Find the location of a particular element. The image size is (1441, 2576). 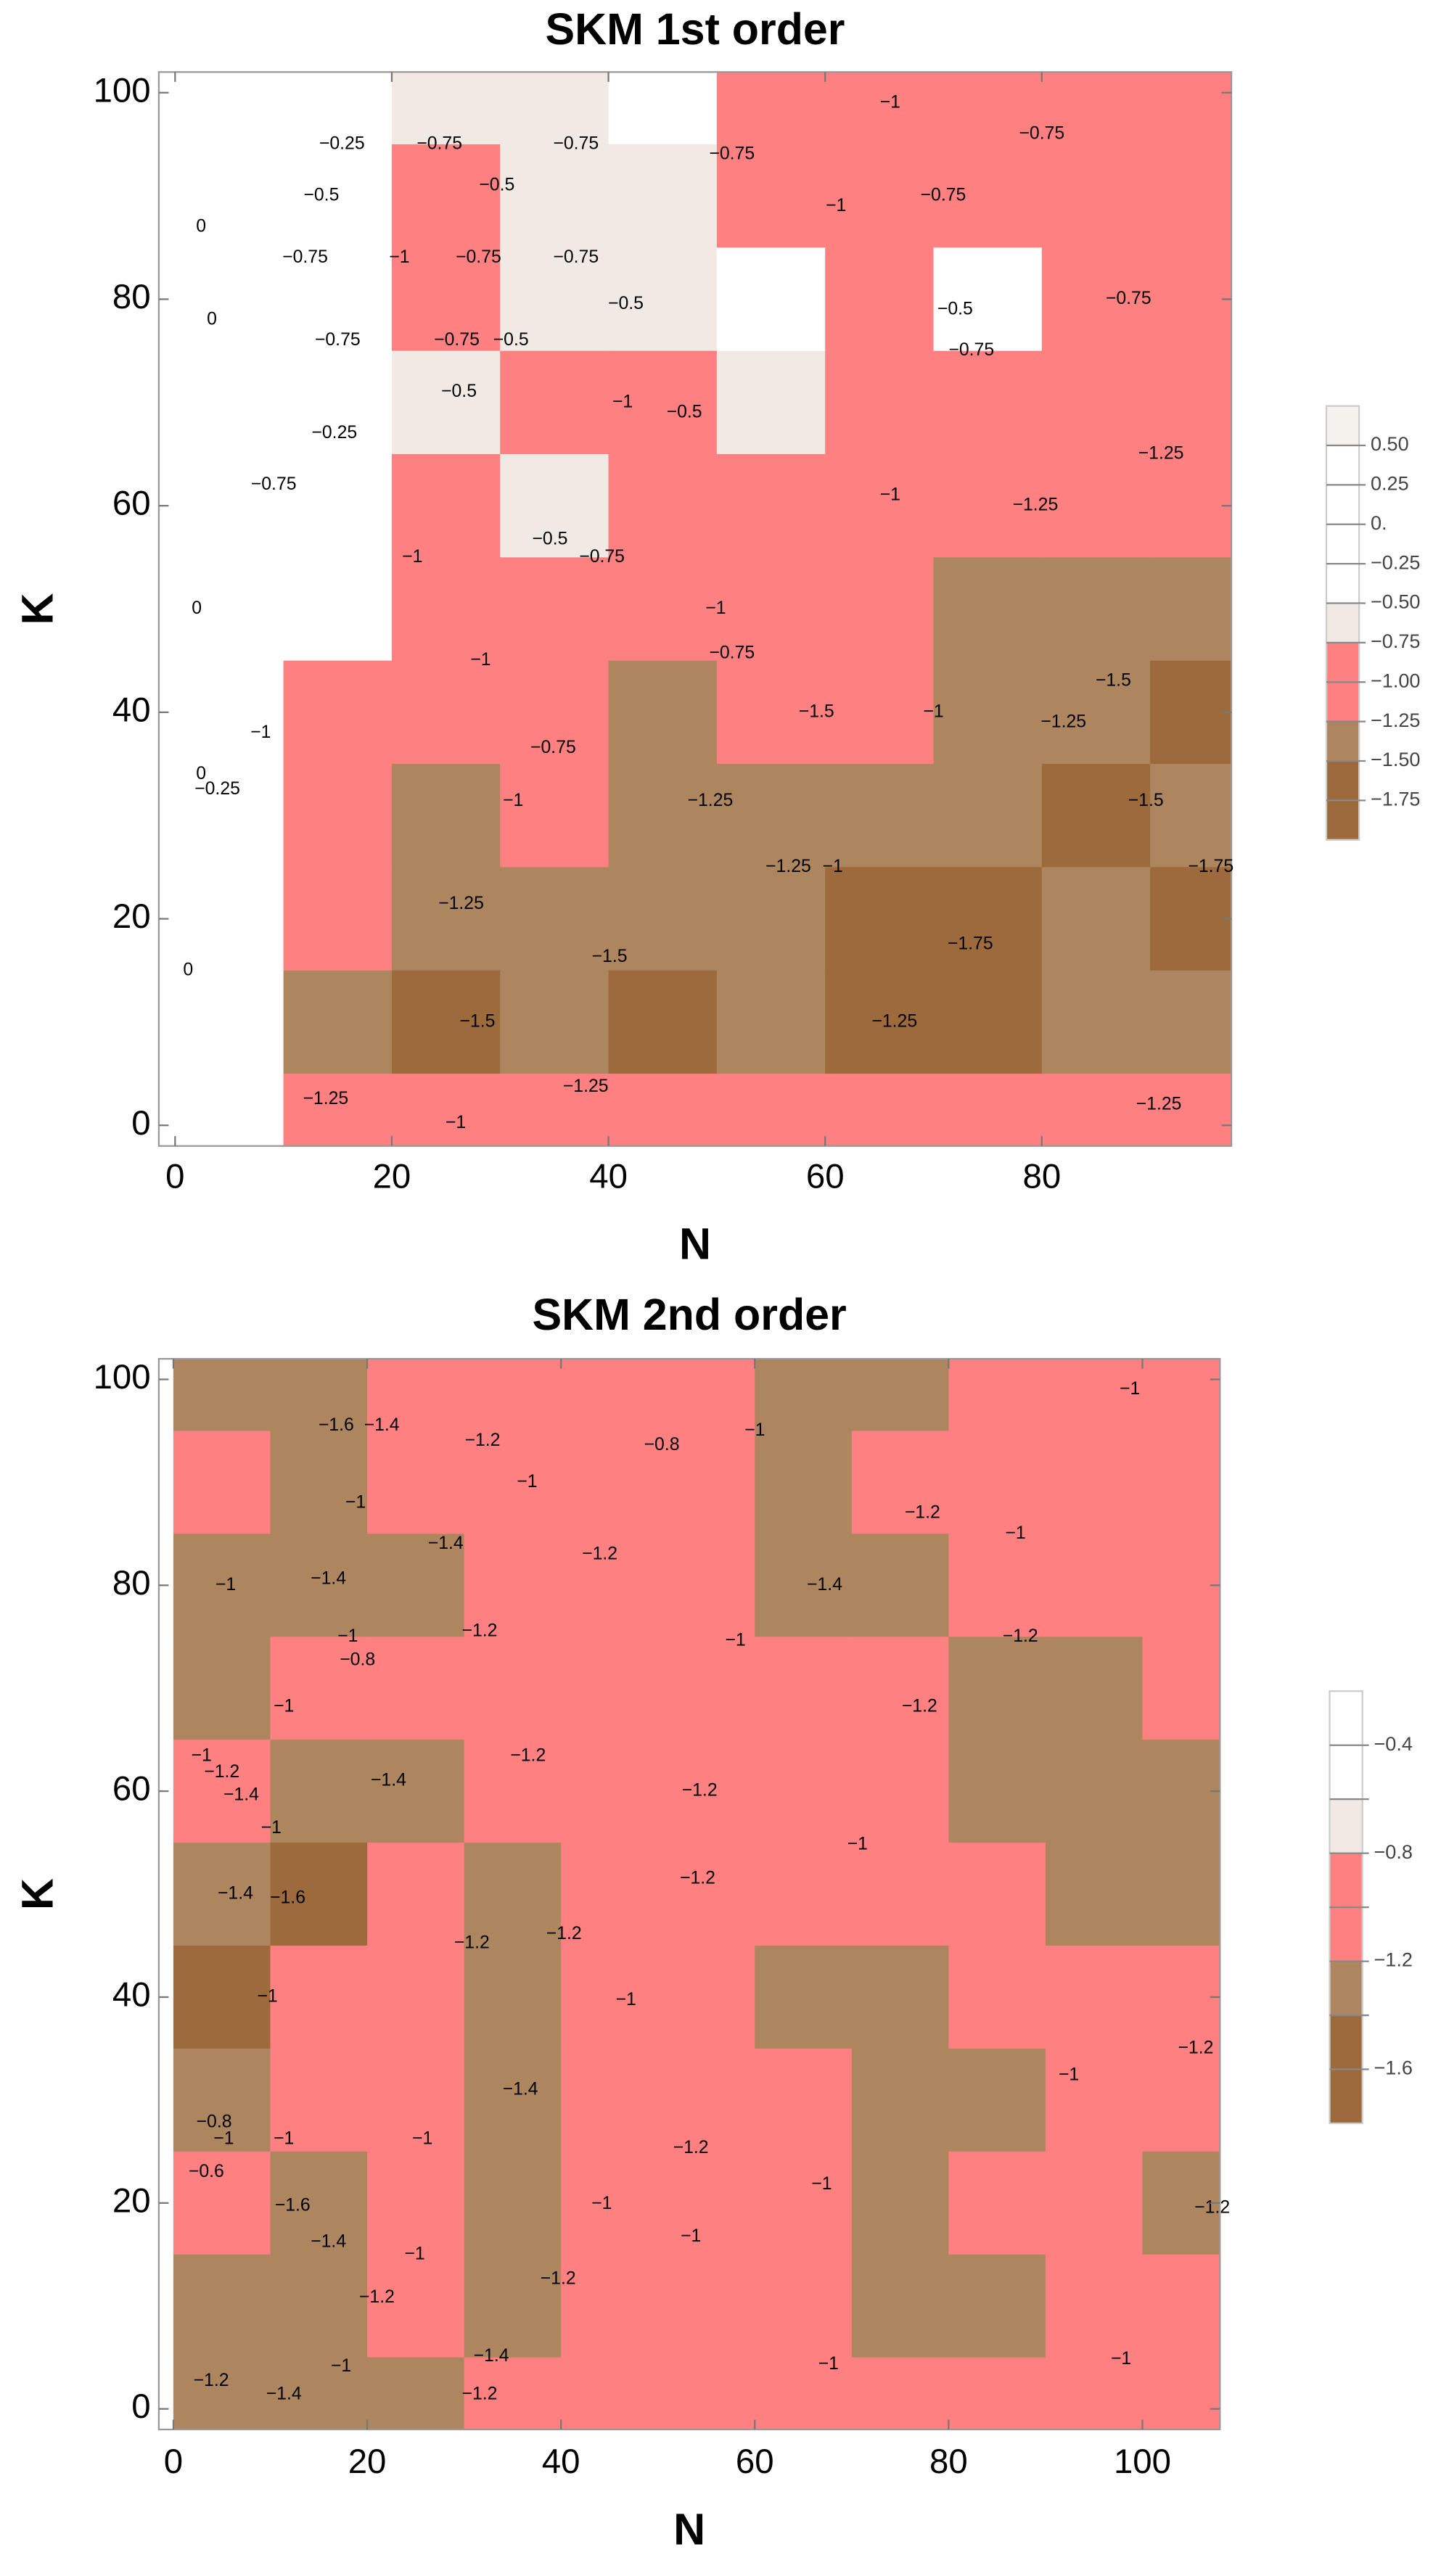

x-axis-label: N is located at coordinates (689, 2529).